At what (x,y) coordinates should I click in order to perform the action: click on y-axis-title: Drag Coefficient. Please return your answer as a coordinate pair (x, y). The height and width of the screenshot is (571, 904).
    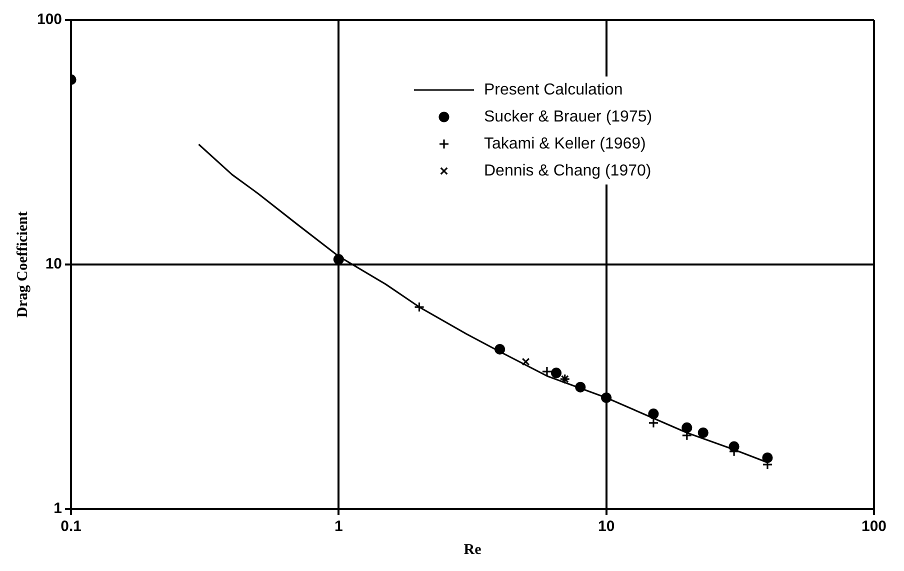
    Looking at the image, I should click on (22, 264).